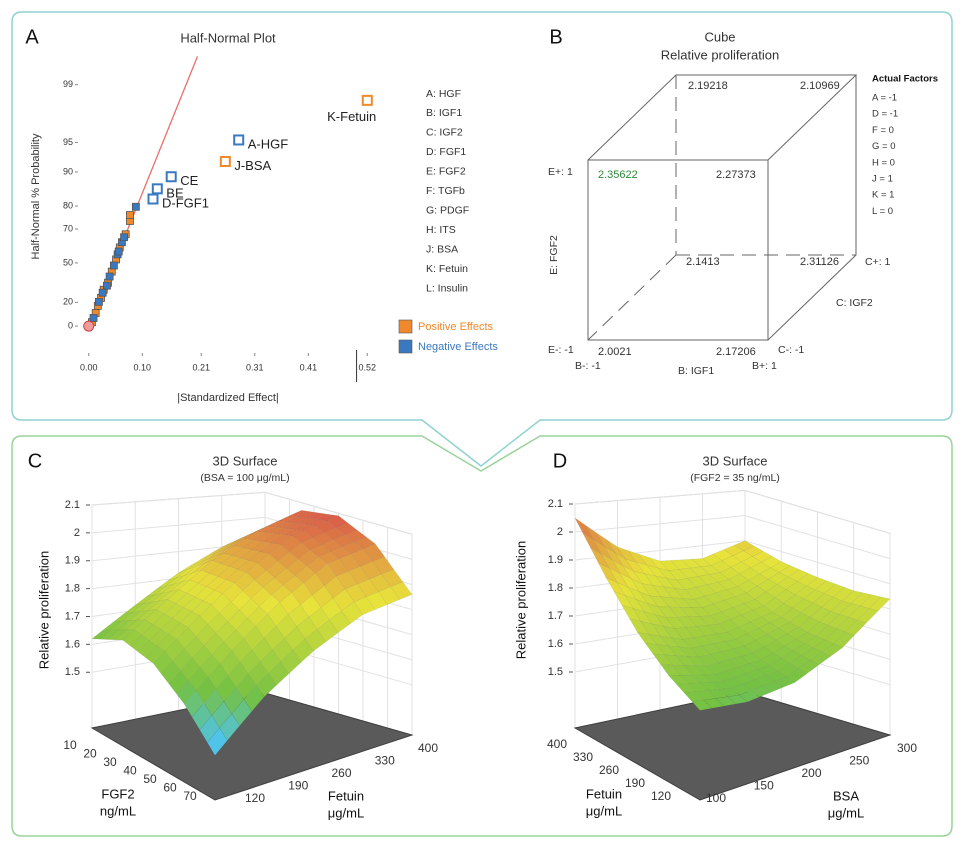 The image size is (962, 841). I want to click on chart-title: Half-Normal Plot, so click(228, 37).